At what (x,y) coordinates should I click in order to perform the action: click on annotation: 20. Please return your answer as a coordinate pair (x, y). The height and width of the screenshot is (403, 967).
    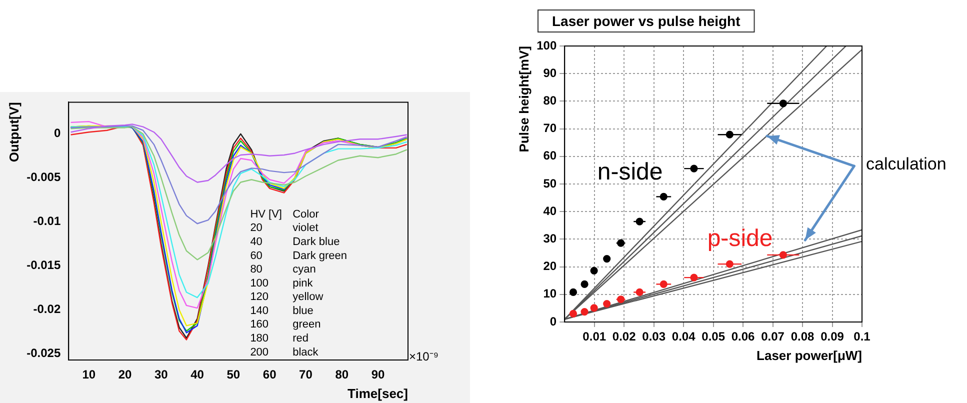
    Looking at the image, I should click on (256, 228).